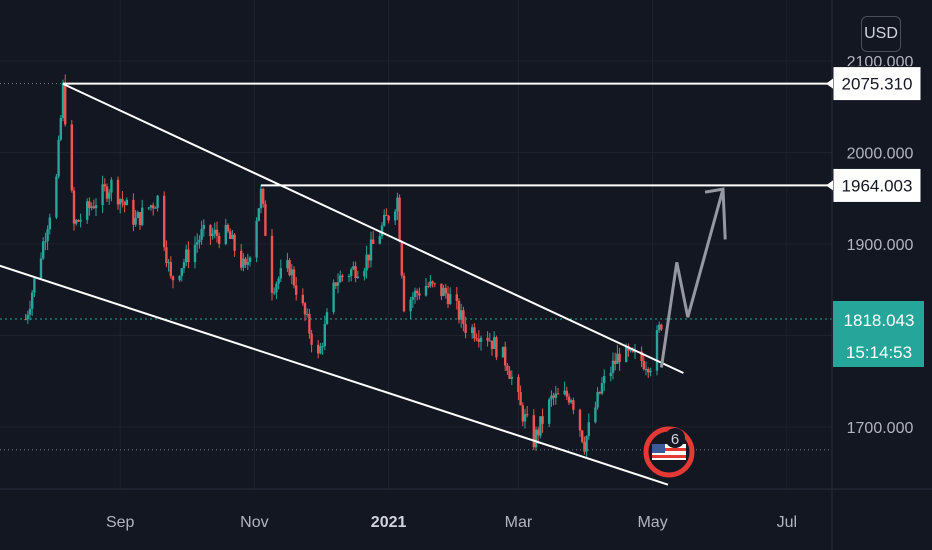  Describe the element at coordinates (451, 522) in the screenshot. I see `time-axis: Sep Nov 2021 Mar May Jul` at that location.